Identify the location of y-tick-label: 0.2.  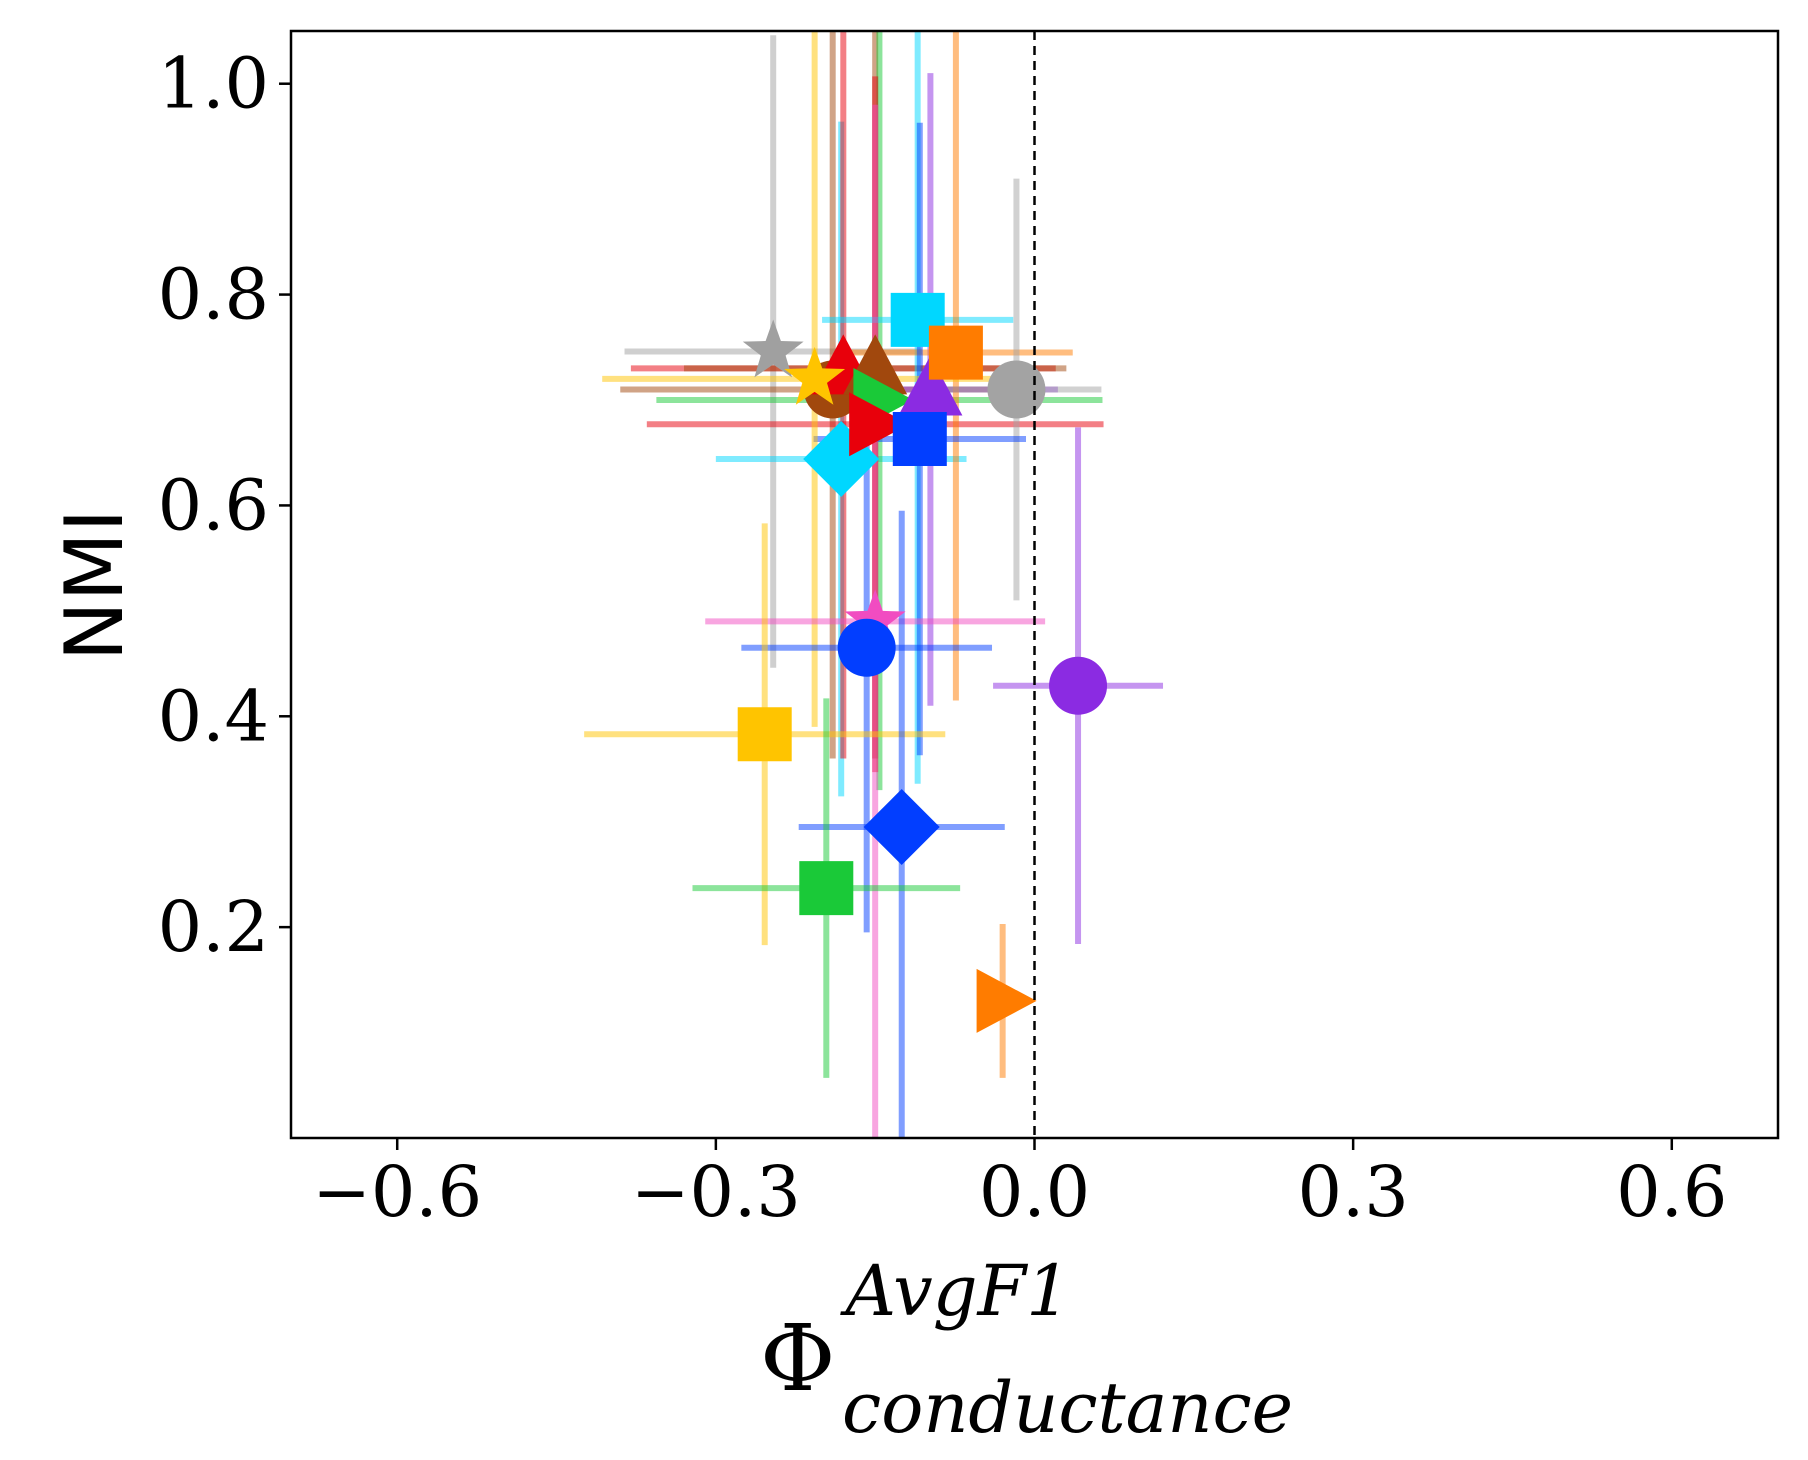
(213, 927).